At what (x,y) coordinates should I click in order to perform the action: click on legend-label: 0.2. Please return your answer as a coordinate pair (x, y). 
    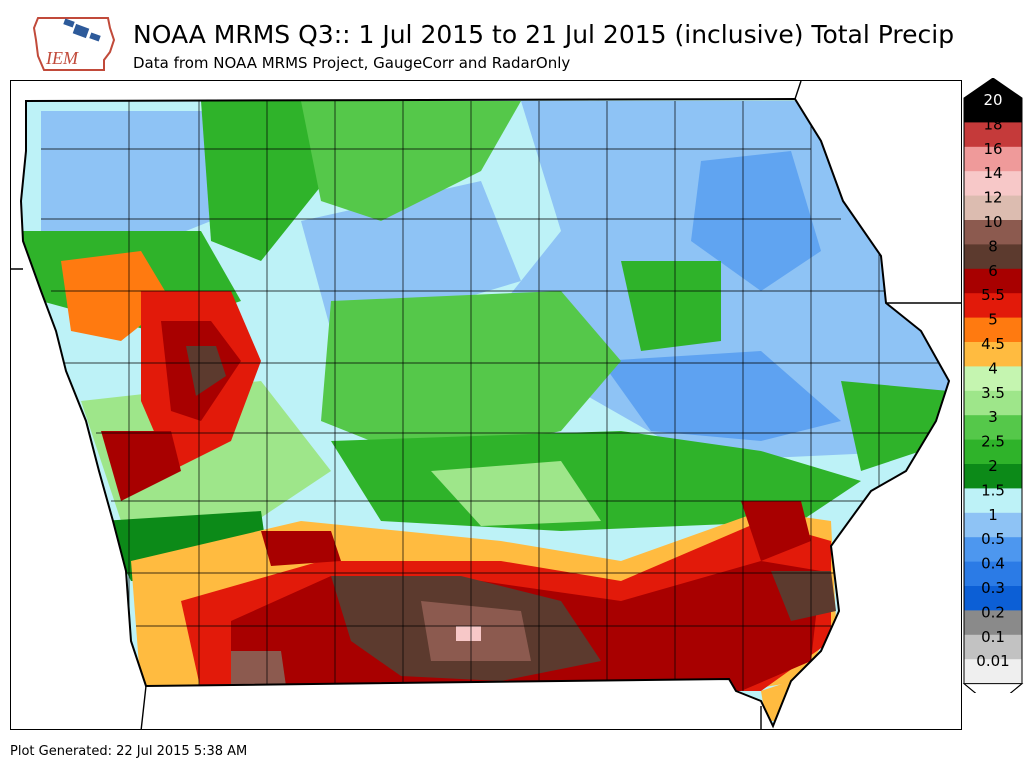
    Looking at the image, I should click on (993, 612).